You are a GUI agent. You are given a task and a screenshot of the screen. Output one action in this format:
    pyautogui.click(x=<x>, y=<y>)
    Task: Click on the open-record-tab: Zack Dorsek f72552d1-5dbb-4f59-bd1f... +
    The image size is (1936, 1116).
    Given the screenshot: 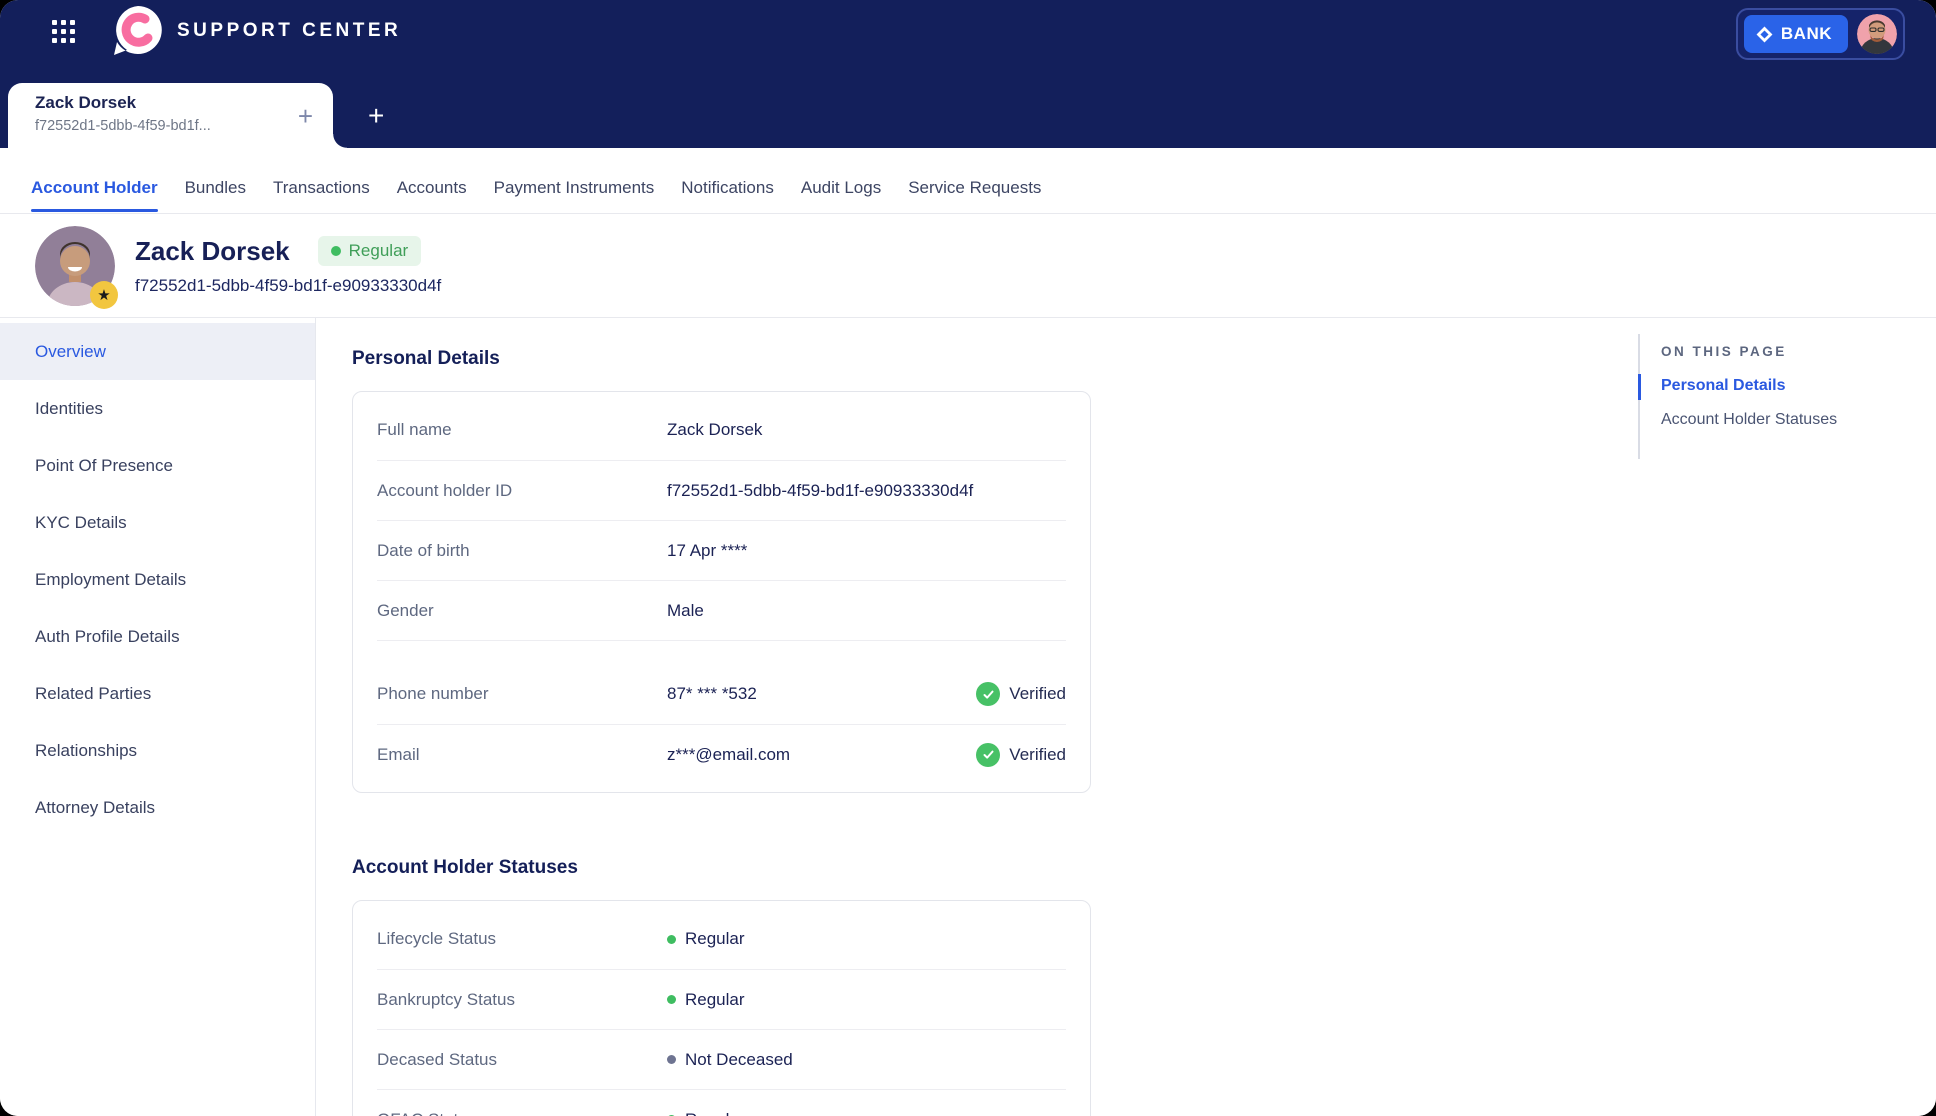 What is the action you would take?
    pyautogui.click(x=177, y=115)
    